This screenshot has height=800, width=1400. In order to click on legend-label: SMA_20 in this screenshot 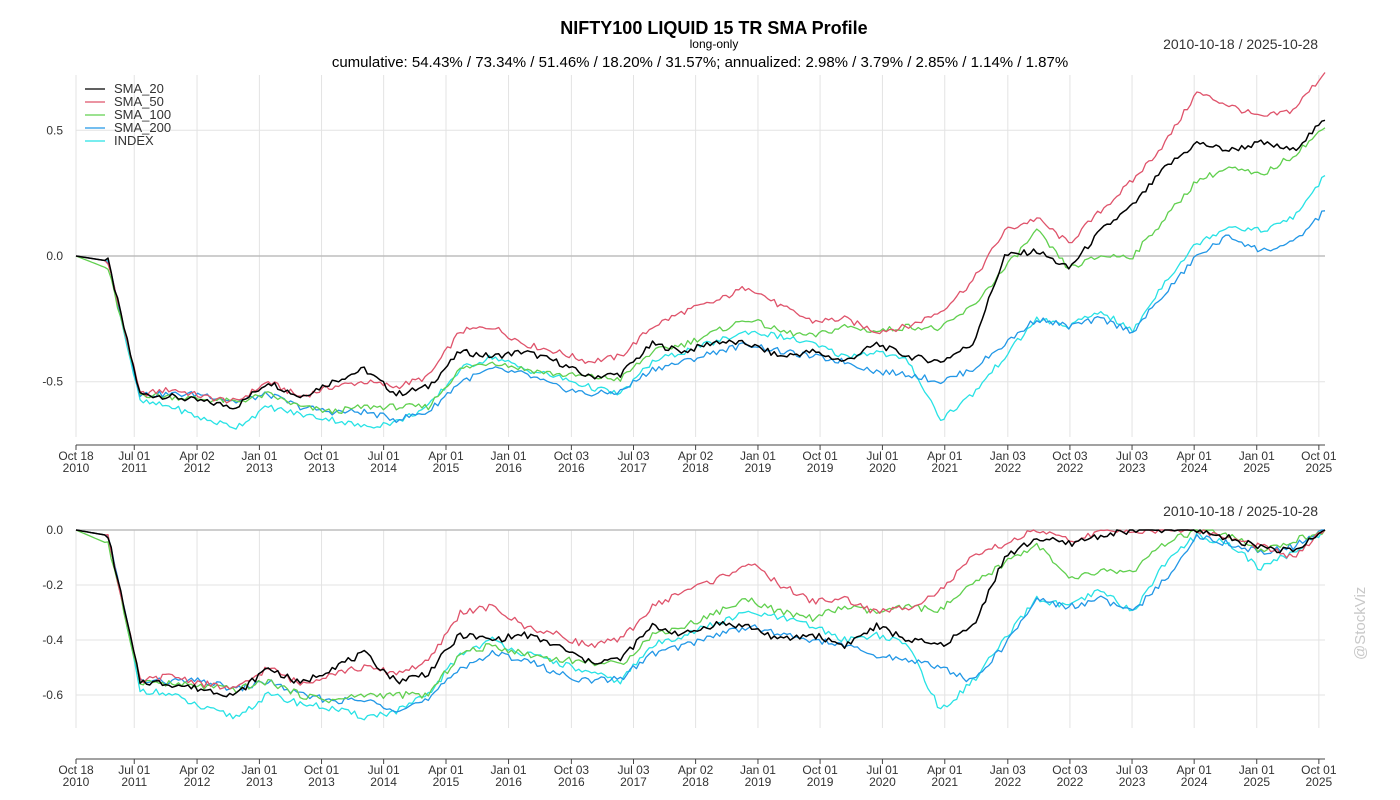, I will do `click(139, 88)`.